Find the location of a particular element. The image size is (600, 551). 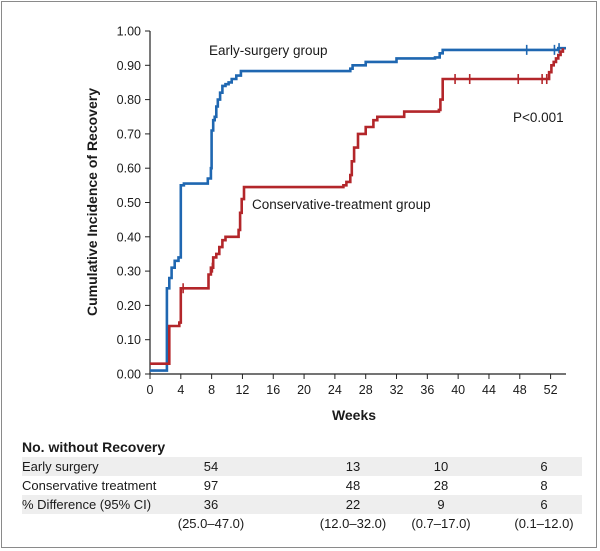

risk-cell: (0.7–17.0) is located at coordinates (441, 523).